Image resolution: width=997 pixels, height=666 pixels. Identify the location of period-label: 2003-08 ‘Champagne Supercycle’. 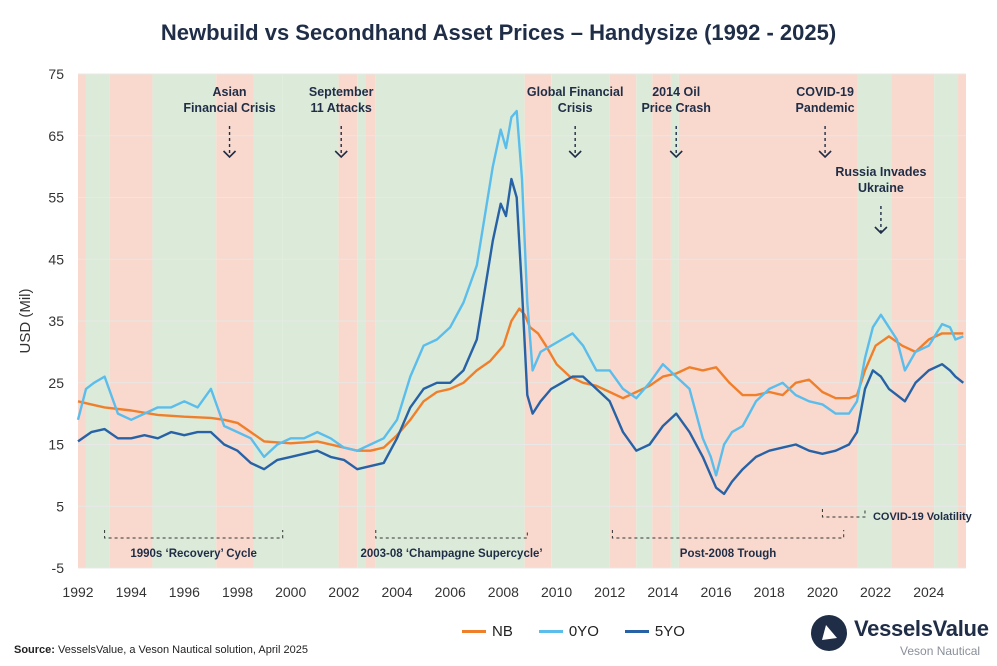
(451, 554).